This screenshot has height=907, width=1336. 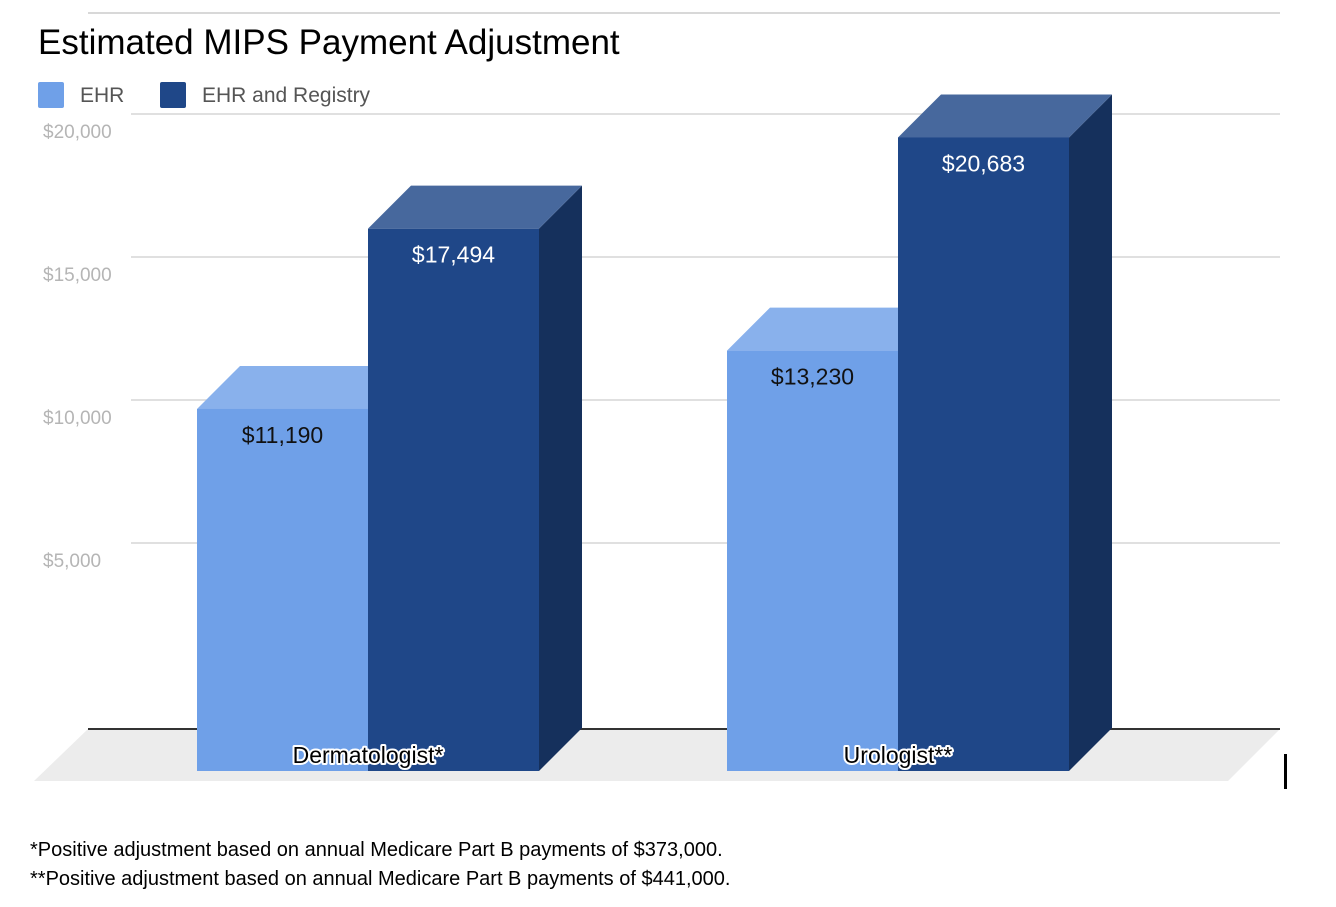 I want to click on bar-ehr-registry-urologist-side, so click(x=1090, y=433).